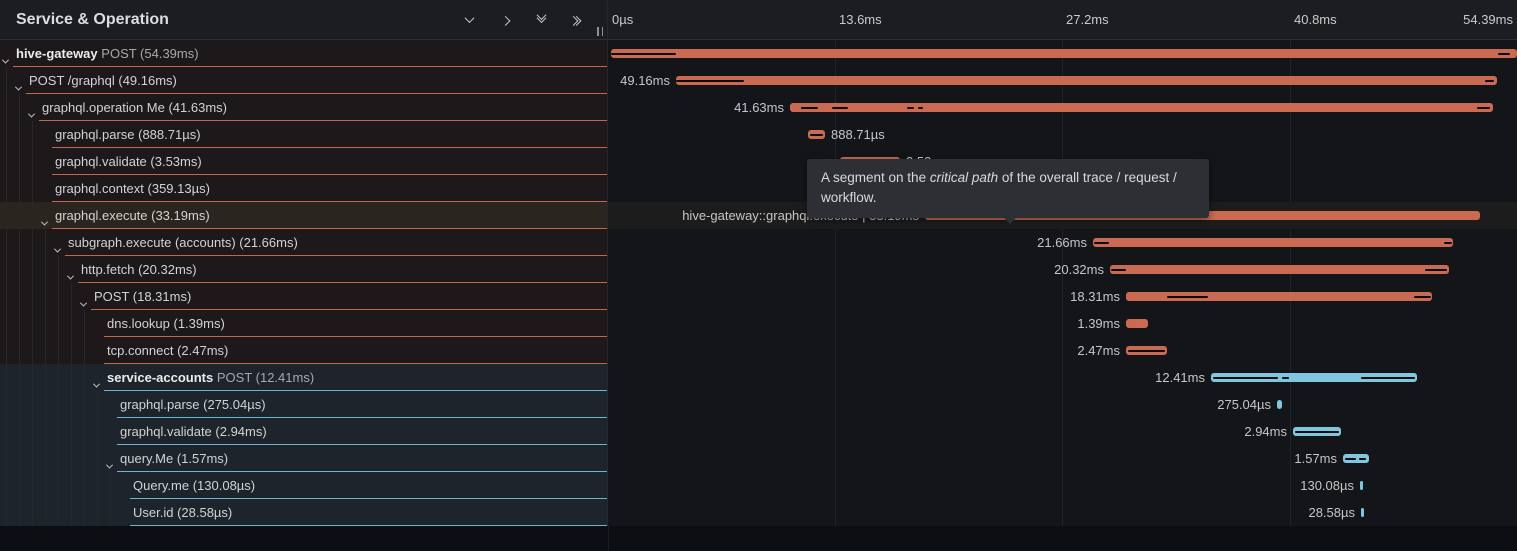 The width and height of the screenshot is (1517, 551). What do you see at coordinates (303, 161) in the screenshot?
I see `span-tree-row: graphql.validate (3.53ms)` at bounding box center [303, 161].